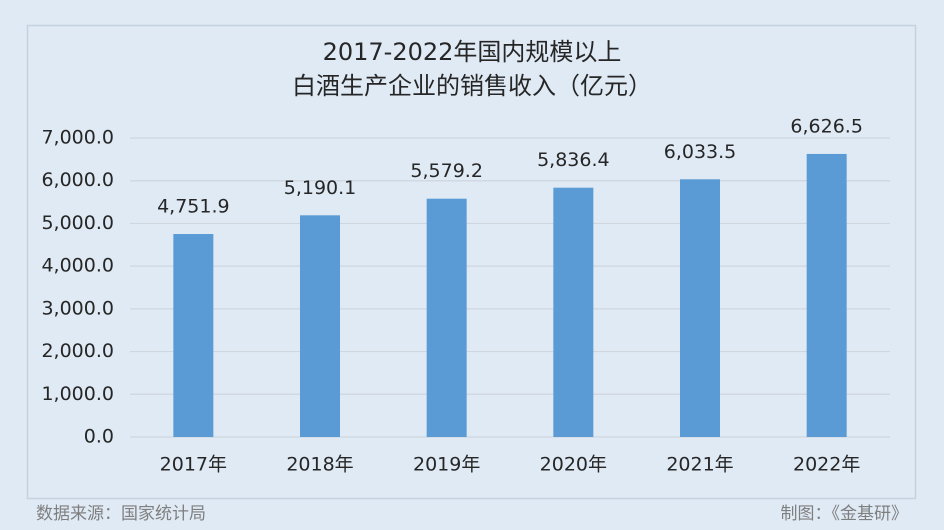  Describe the element at coordinates (573, 160) in the screenshot. I see `data-label: 5,836.4` at that location.